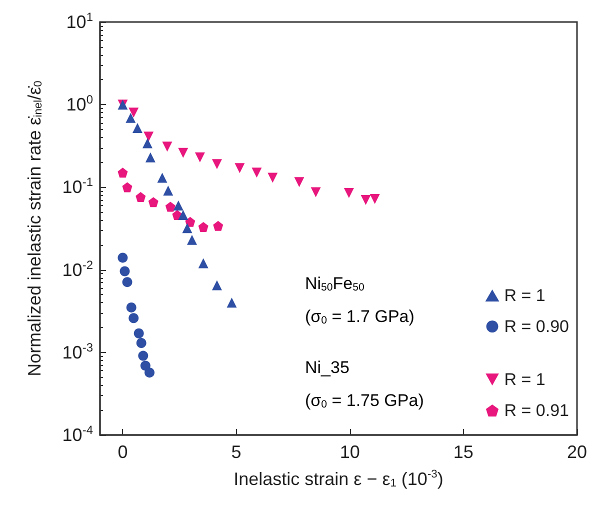 The image size is (592, 506). I want to click on y-tick-label: 10$^{-1}$, so click(78, 186).